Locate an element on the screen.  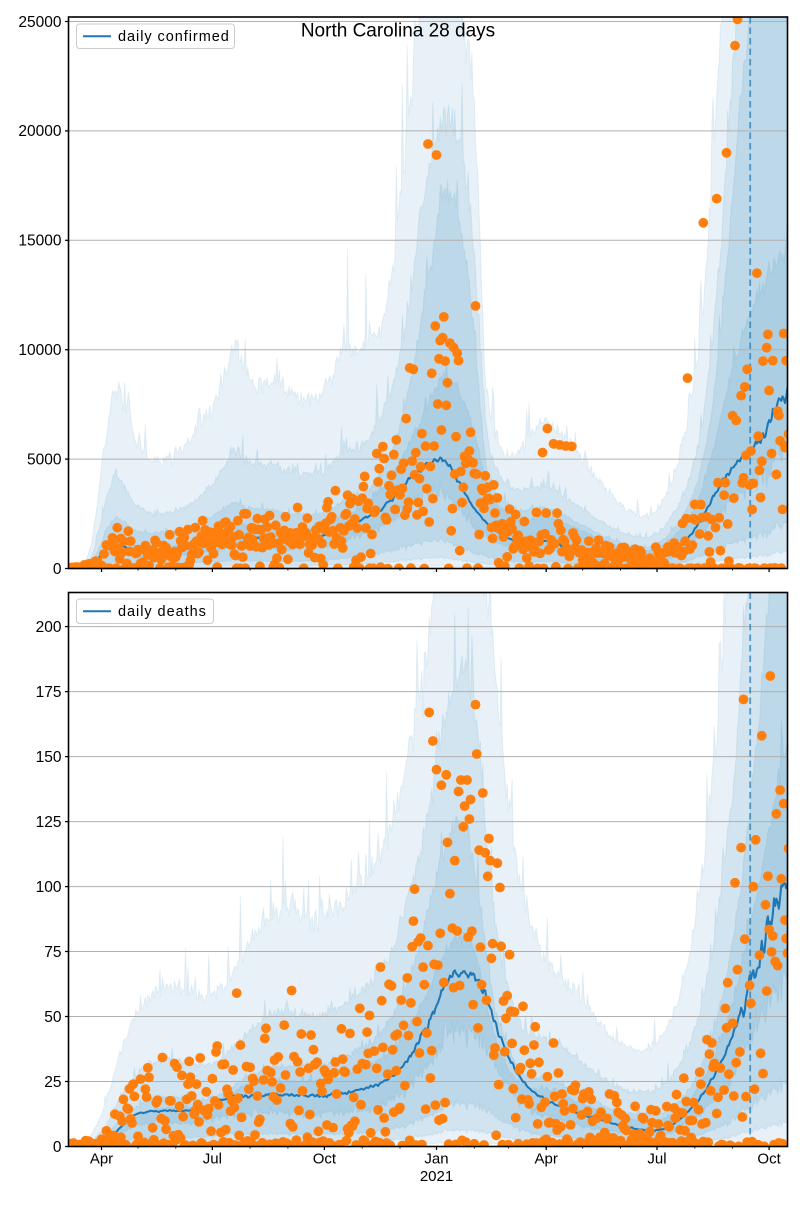
svg-text: 100 is located at coordinates (49, 887).